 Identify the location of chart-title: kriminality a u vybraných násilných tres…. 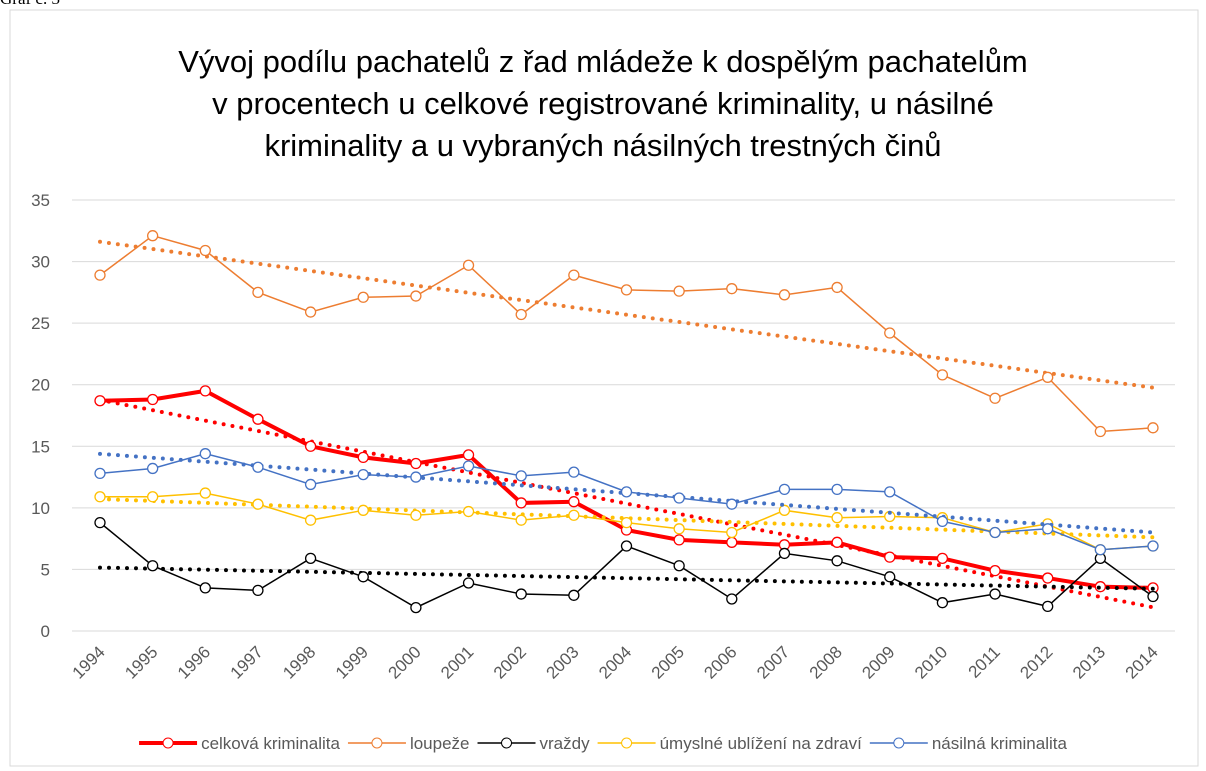
(602, 145).